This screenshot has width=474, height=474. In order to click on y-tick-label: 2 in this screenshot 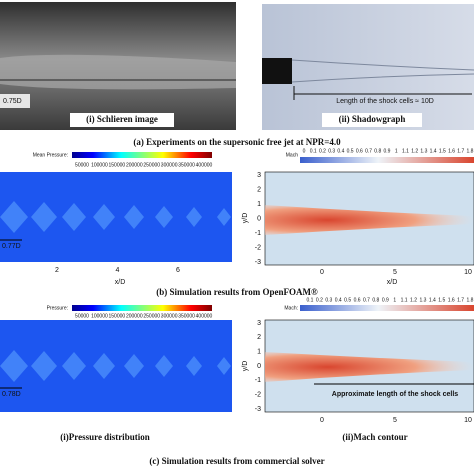, I will do `click(259, 189)`.